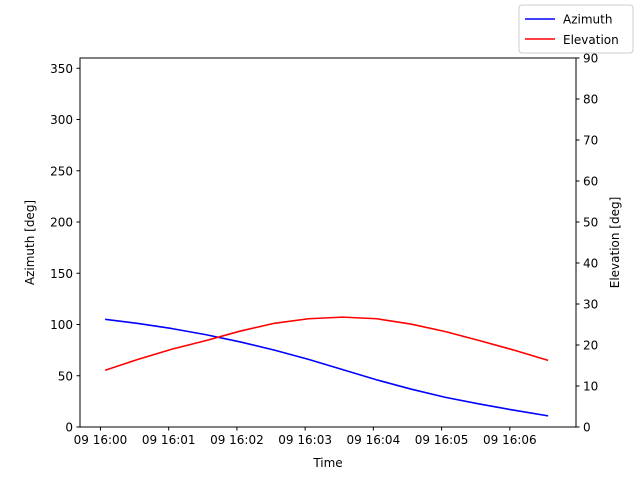  I want to click on series-layer, so click(326, 366).